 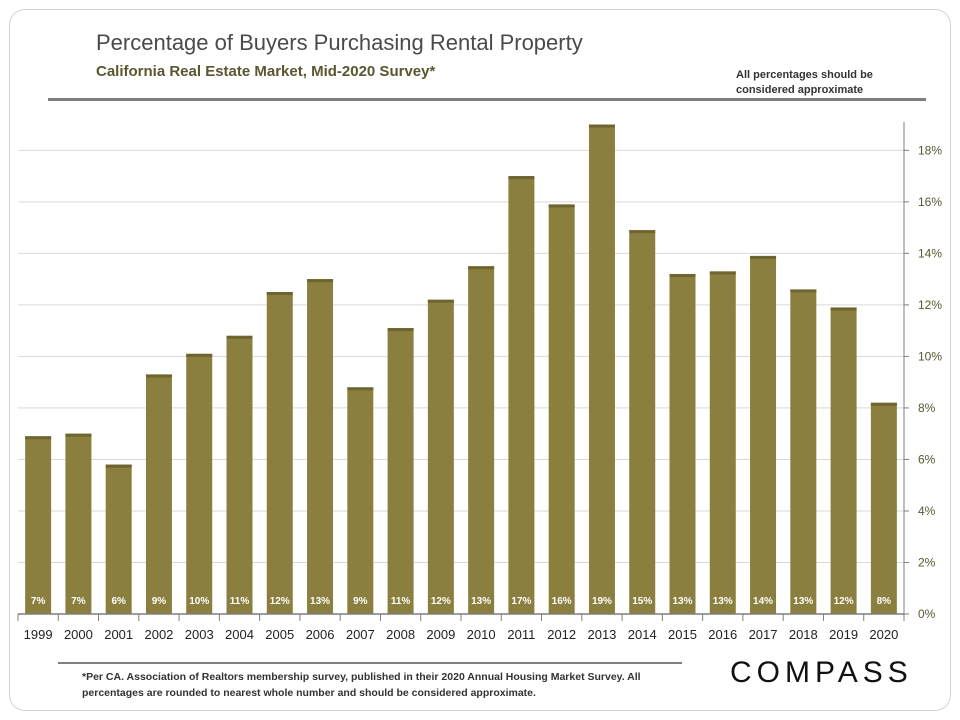 What do you see at coordinates (400, 634) in the screenshot?
I see `x-tick-label: 2008` at bounding box center [400, 634].